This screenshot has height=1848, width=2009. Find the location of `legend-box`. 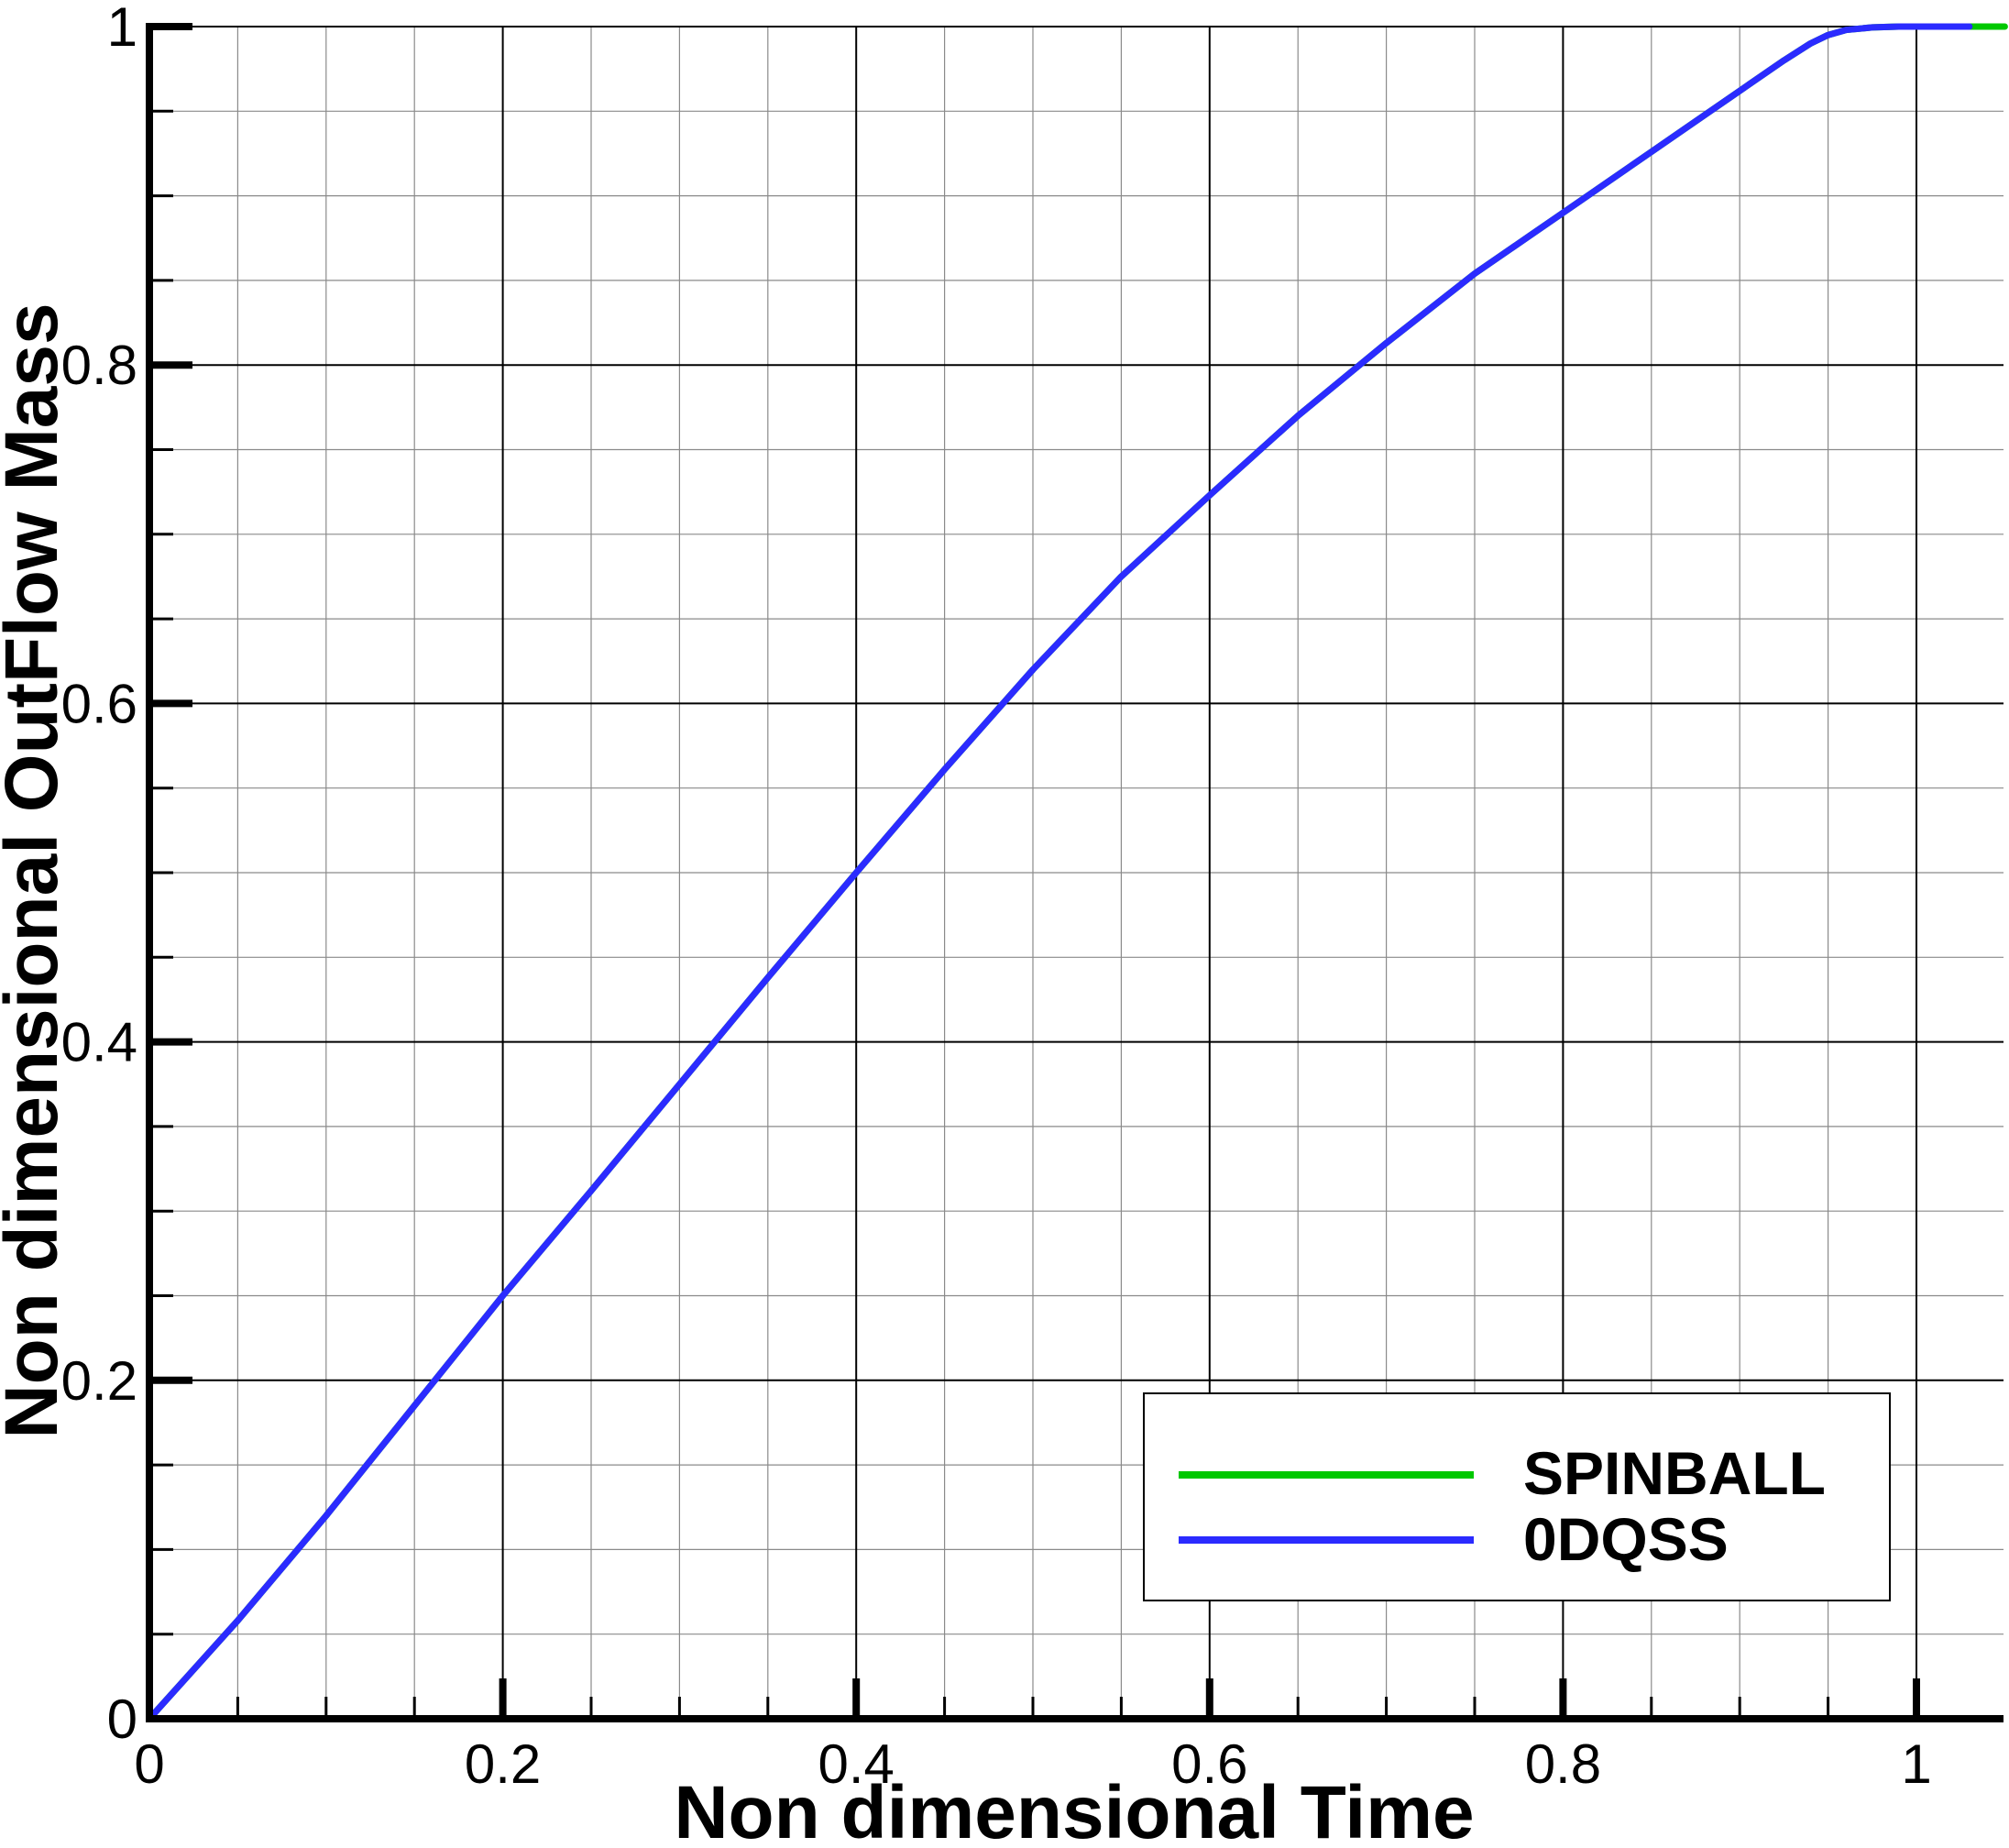

legend-box is located at coordinates (1517, 1496).